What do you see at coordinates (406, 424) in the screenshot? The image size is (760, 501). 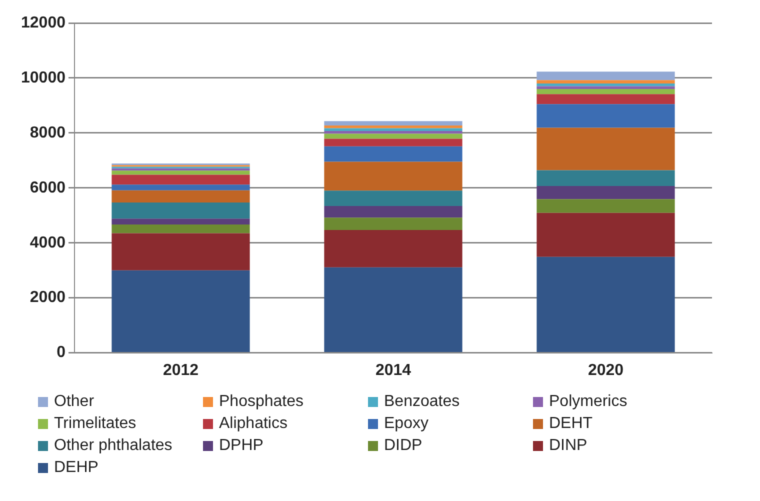 I see `legend-label: Epoxy` at bounding box center [406, 424].